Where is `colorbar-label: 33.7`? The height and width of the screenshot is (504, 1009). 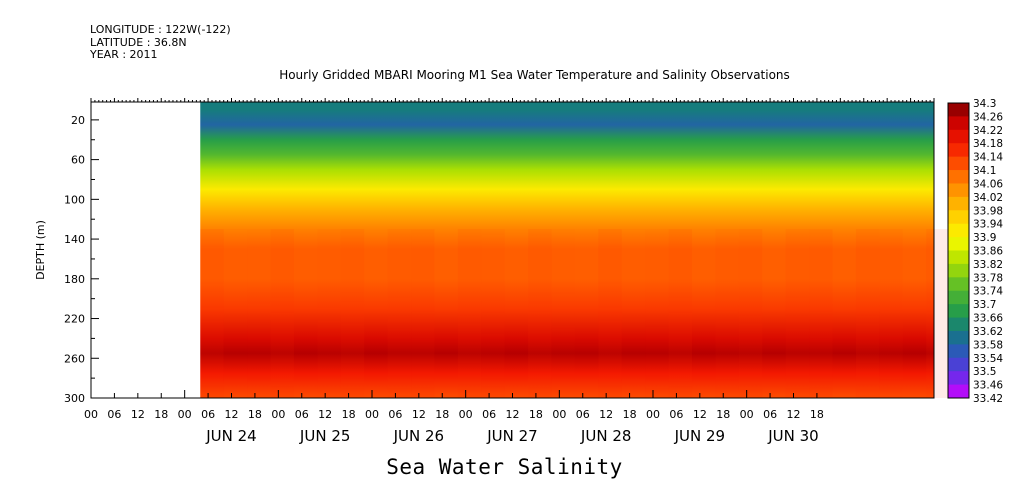 colorbar-label: 33.7 is located at coordinates (984, 305).